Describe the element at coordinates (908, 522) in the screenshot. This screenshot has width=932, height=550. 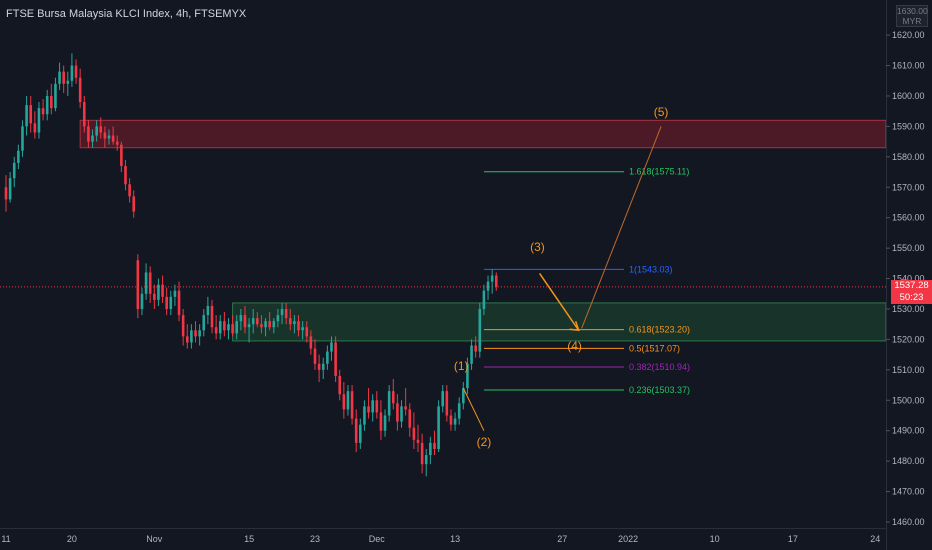
I see `y-tick-label: 1460.00` at that location.